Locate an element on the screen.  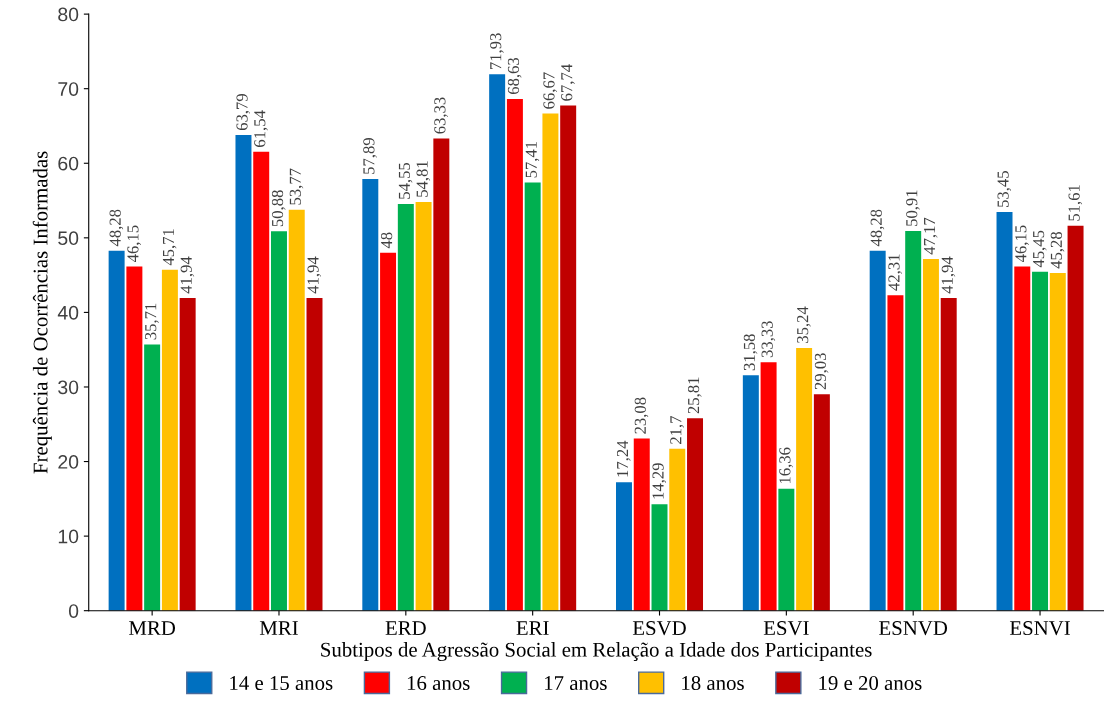
data-label: 45,71 is located at coordinates (169, 247).